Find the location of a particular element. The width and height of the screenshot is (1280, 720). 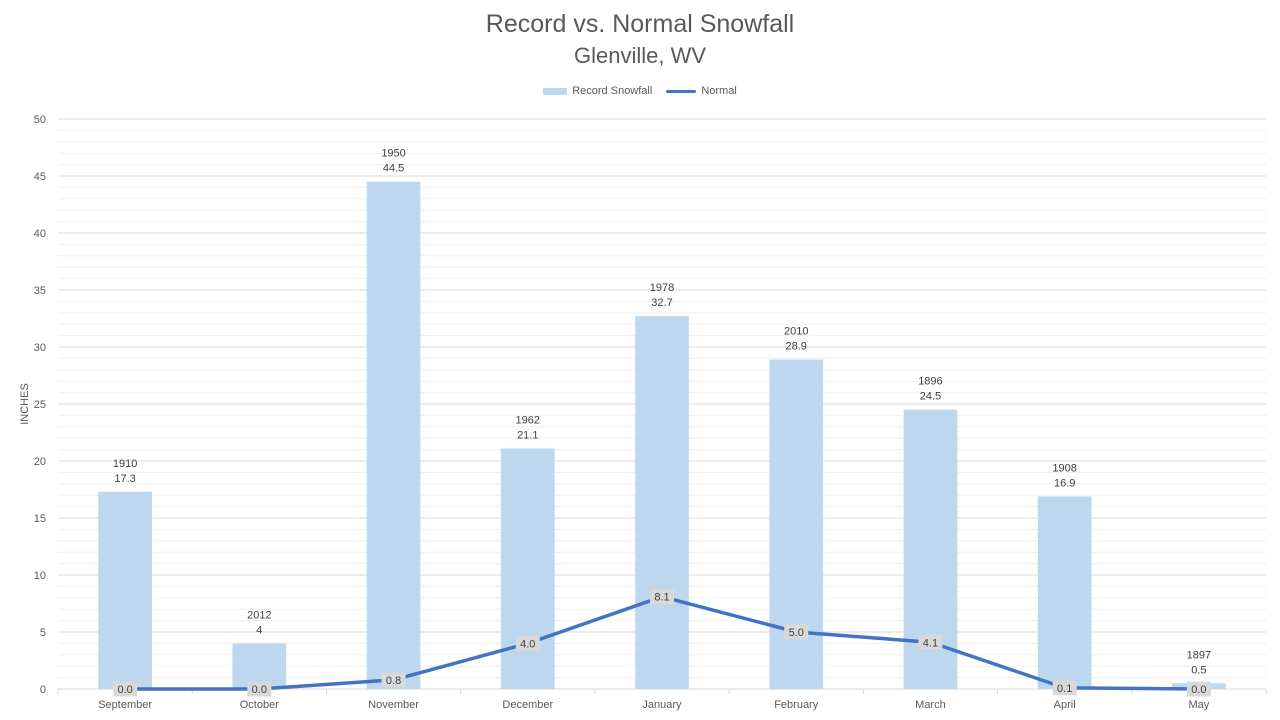

bar-year-label: 1908 is located at coordinates (1064, 468).